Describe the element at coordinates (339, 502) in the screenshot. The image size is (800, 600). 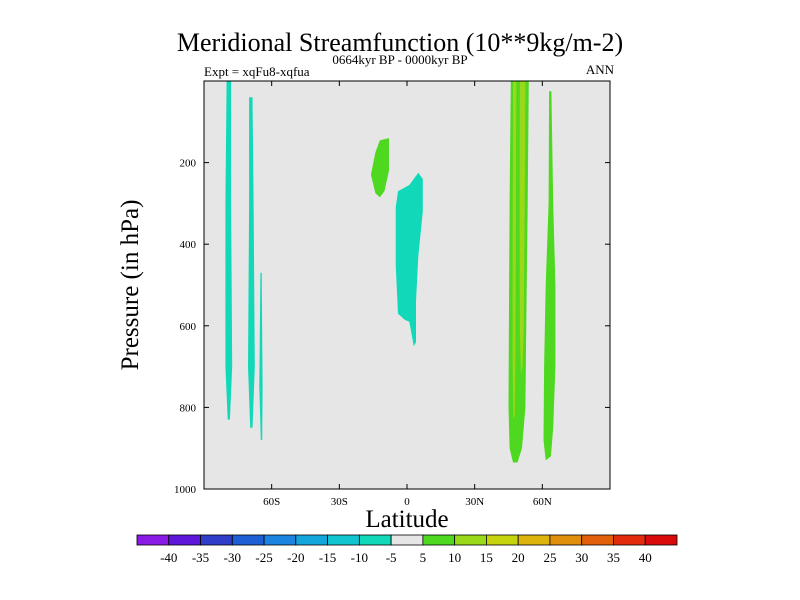
I see `x-tick-label: 30S` at that location.